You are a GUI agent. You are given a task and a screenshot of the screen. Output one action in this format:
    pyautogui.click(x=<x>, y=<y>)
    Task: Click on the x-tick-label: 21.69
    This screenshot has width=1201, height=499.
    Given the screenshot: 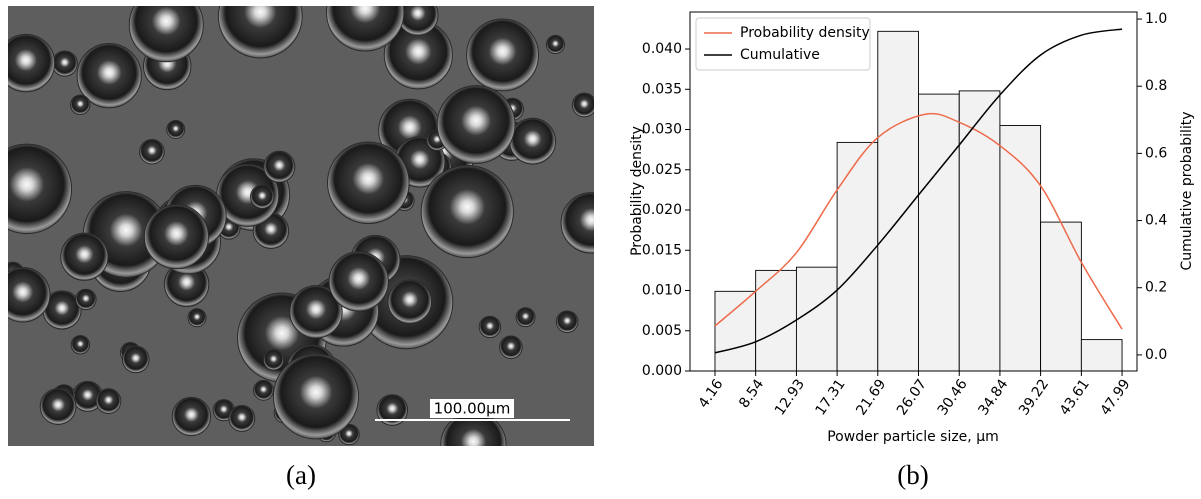 What is the action you would take?
    pyautogui.click(x=871, y=397)
    